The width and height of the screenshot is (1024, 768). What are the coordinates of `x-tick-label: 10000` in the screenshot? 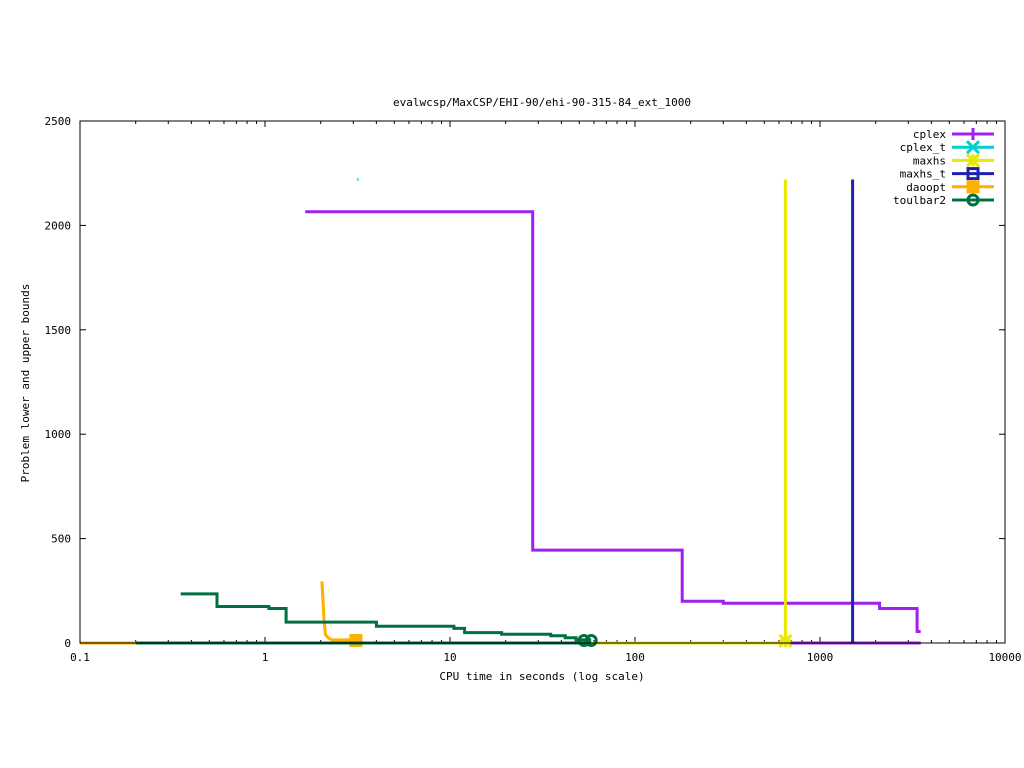 It's located at (1004, 657).